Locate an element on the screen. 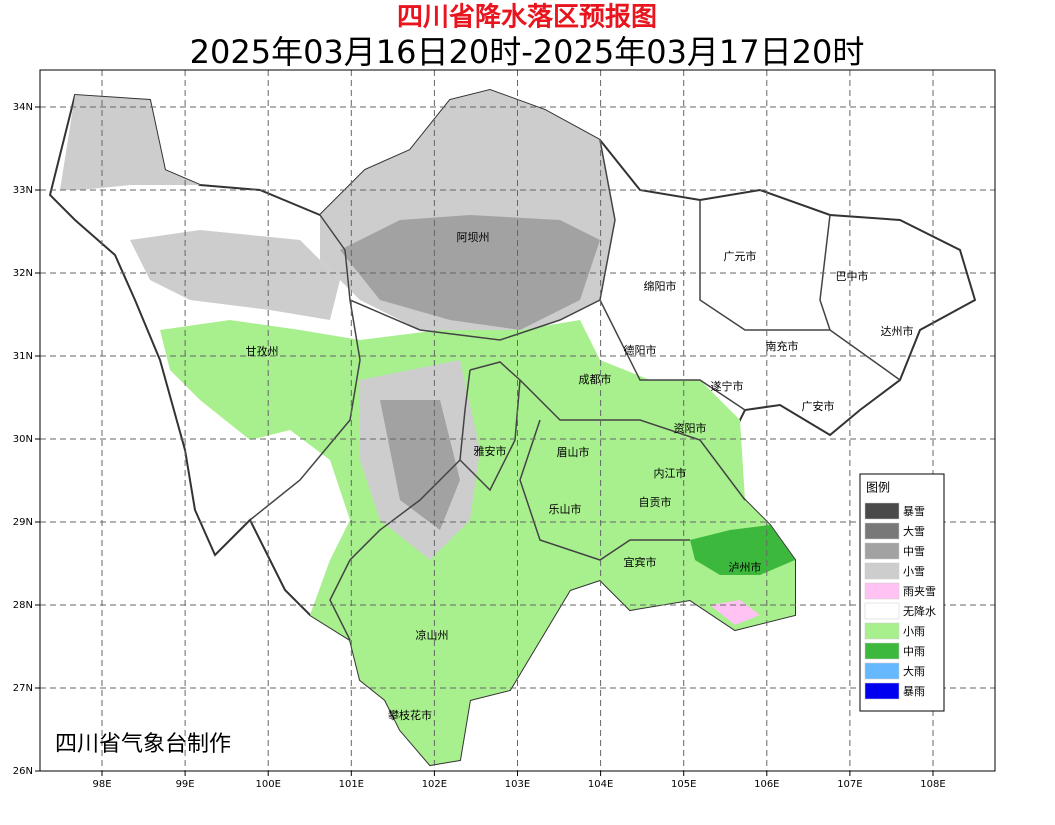  region-label: 资阳市 is located at coordinates (690, 428).